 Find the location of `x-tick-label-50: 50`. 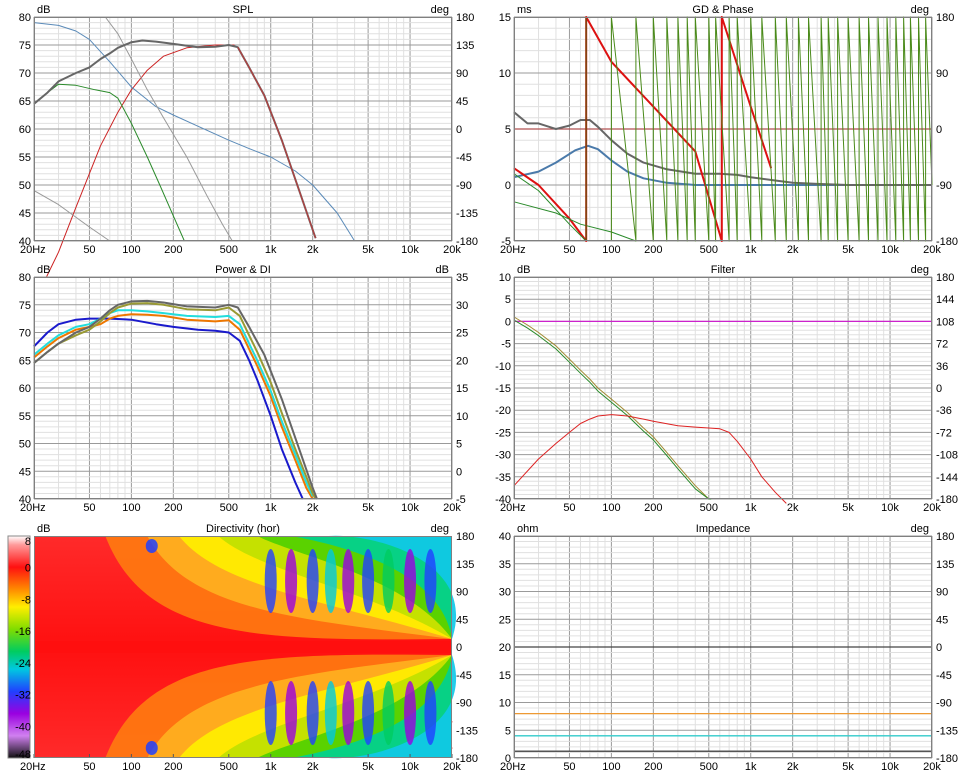

x-tick-label-50: 50 is located at coordinates (569, 767).